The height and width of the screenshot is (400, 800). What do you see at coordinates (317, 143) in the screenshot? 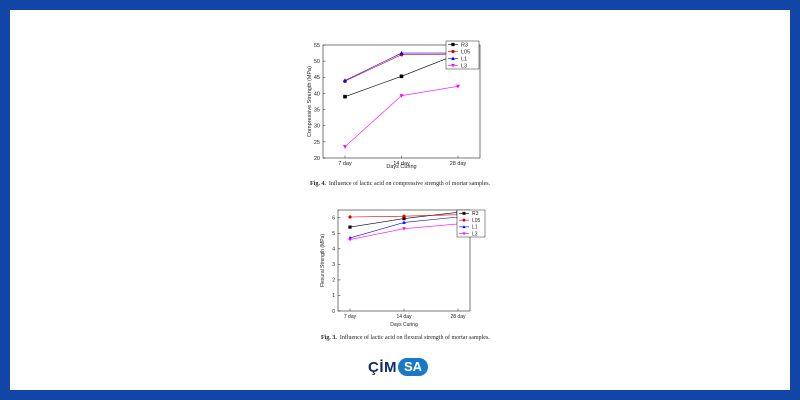
I see `y-tick-label: 25` at bounding box center [317, 143].